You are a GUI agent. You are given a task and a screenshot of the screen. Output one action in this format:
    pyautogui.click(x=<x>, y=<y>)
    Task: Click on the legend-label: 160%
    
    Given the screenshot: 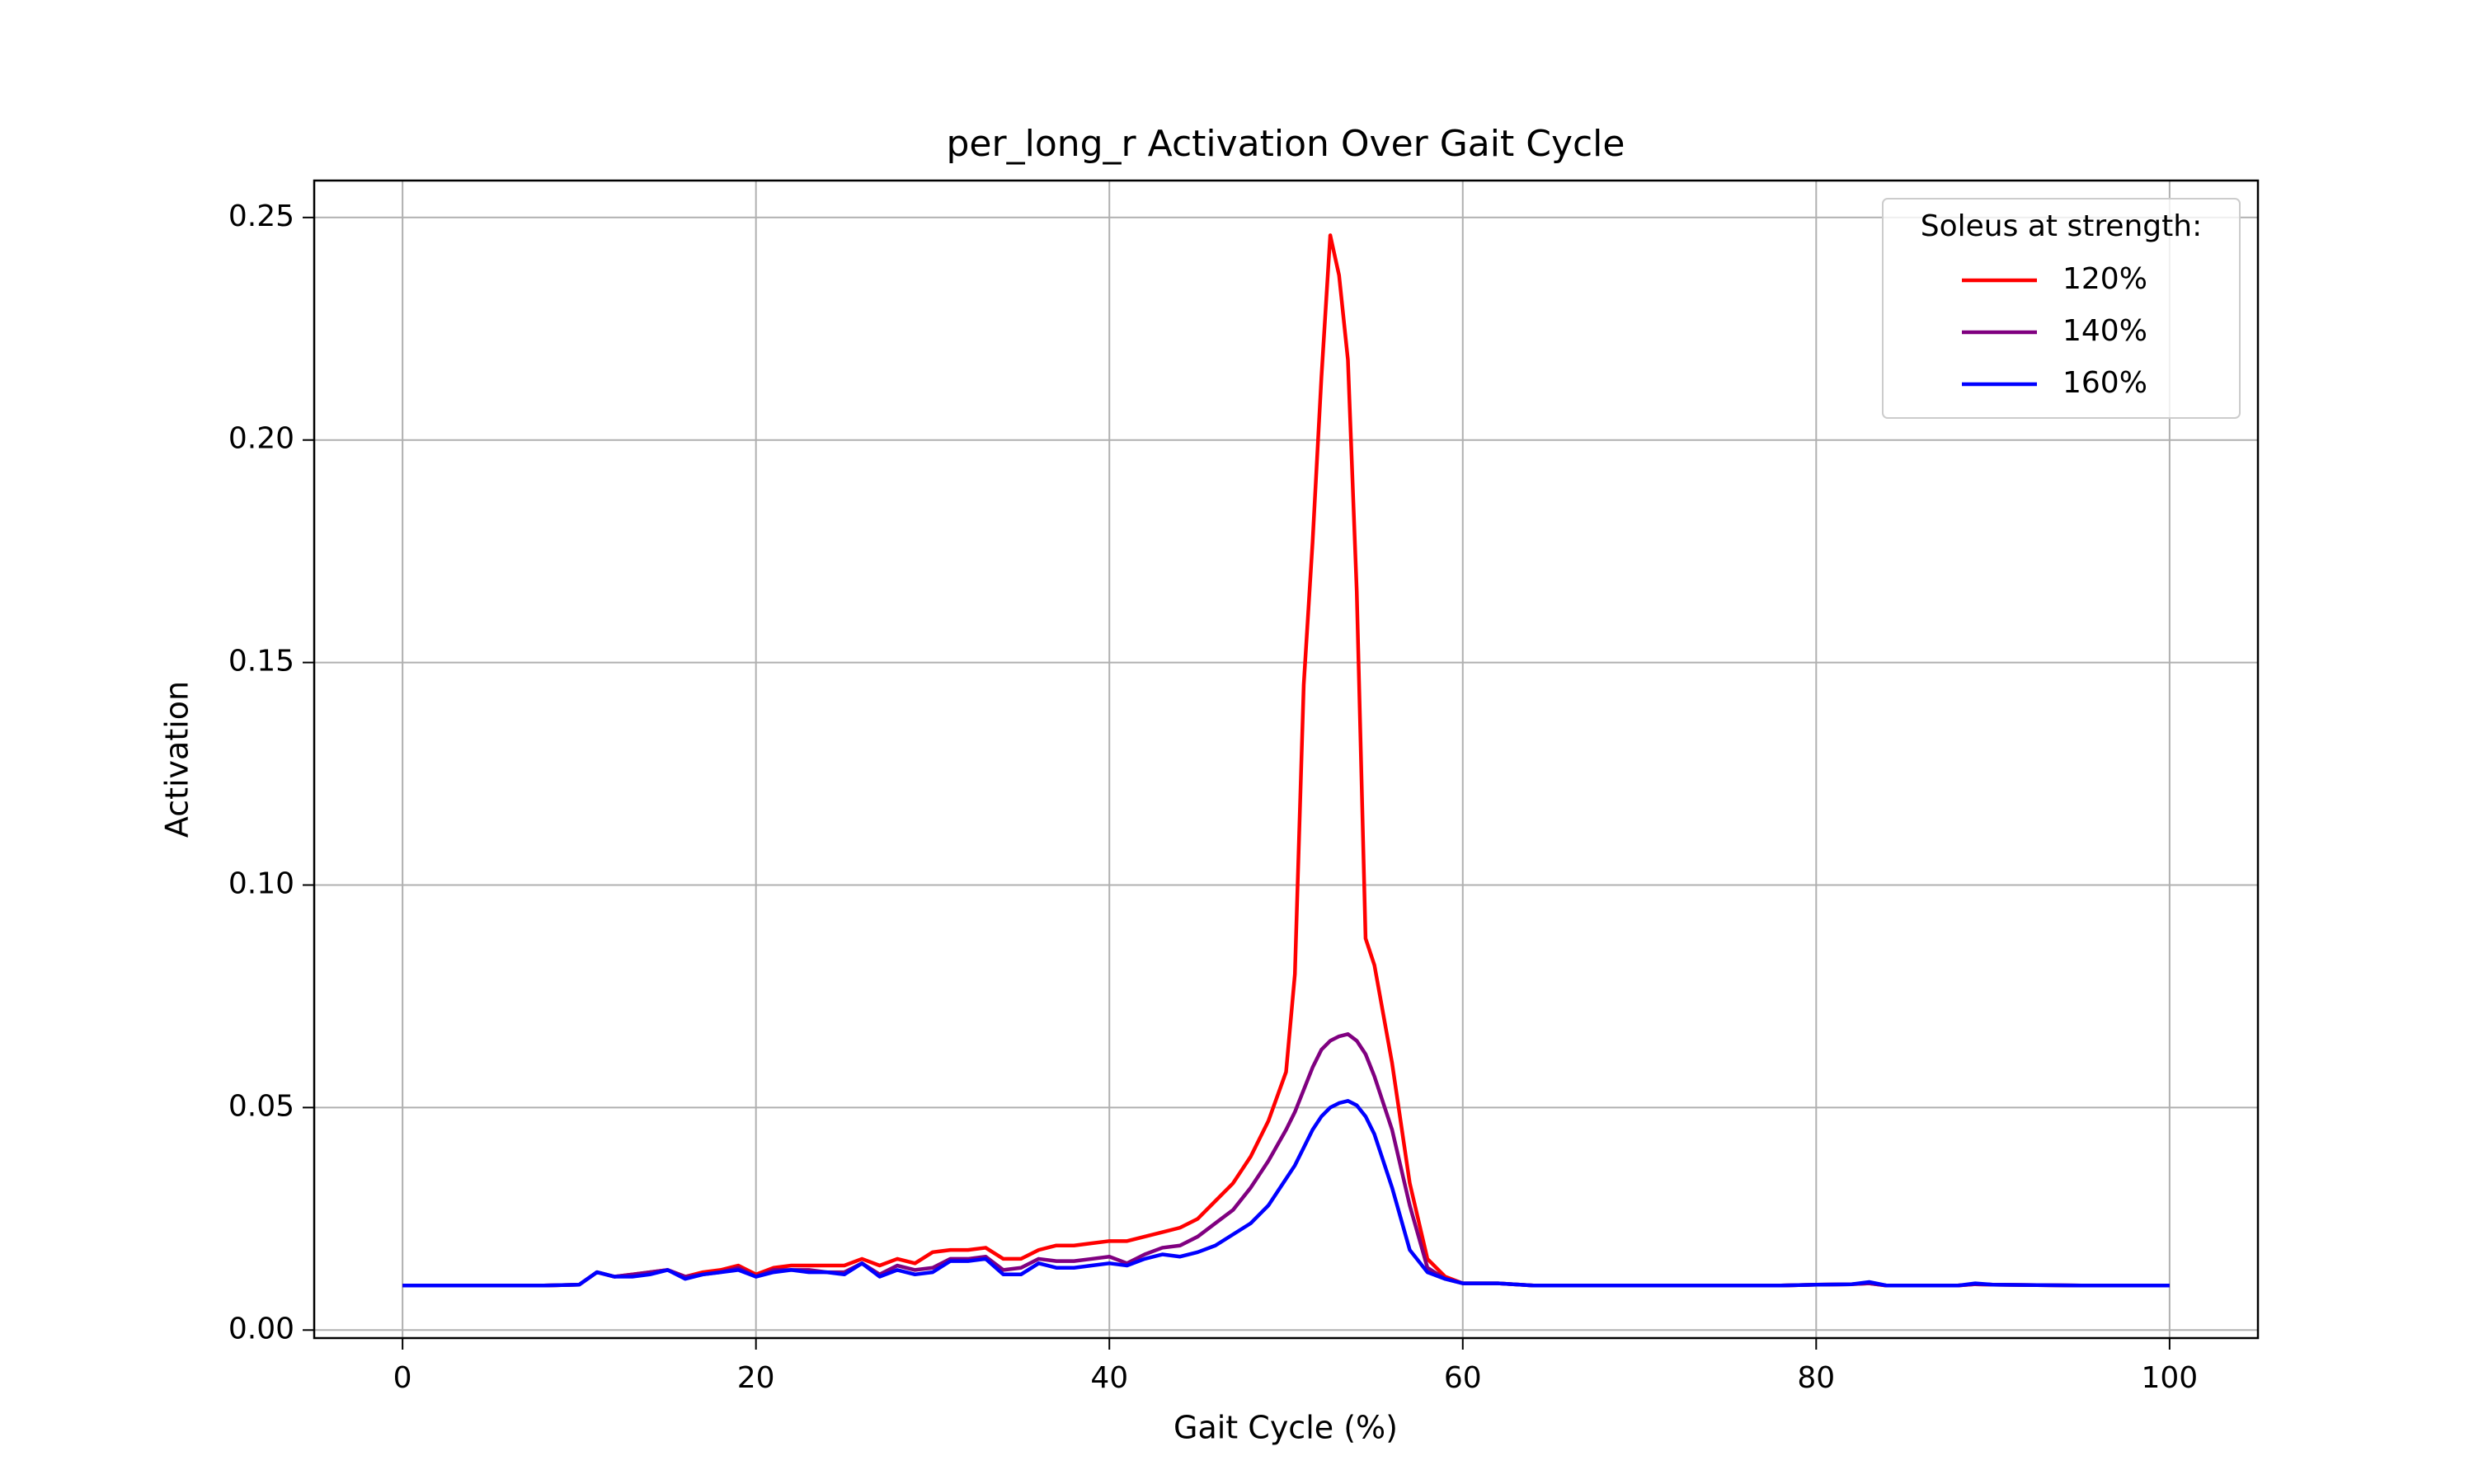 What is the action you would take?
    pyautogui.click(x=2104, y=383)
    